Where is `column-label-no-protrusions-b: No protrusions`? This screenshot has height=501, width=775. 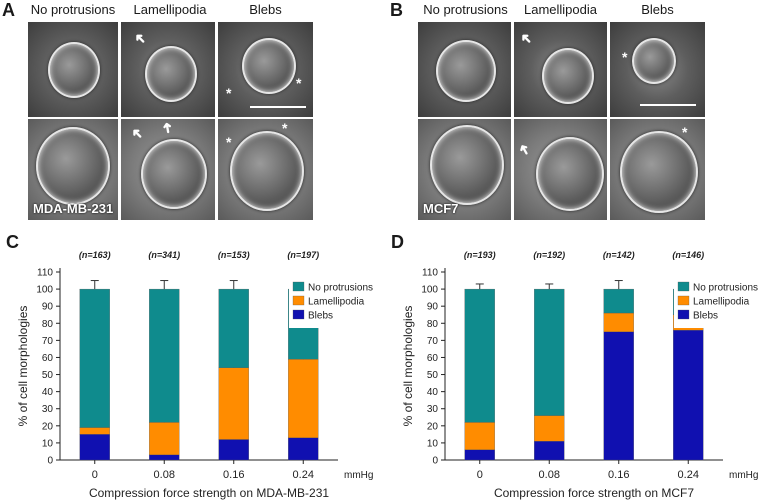
column-label-no-protrusions-b: No protrusions is located at coordinates (465, 9).